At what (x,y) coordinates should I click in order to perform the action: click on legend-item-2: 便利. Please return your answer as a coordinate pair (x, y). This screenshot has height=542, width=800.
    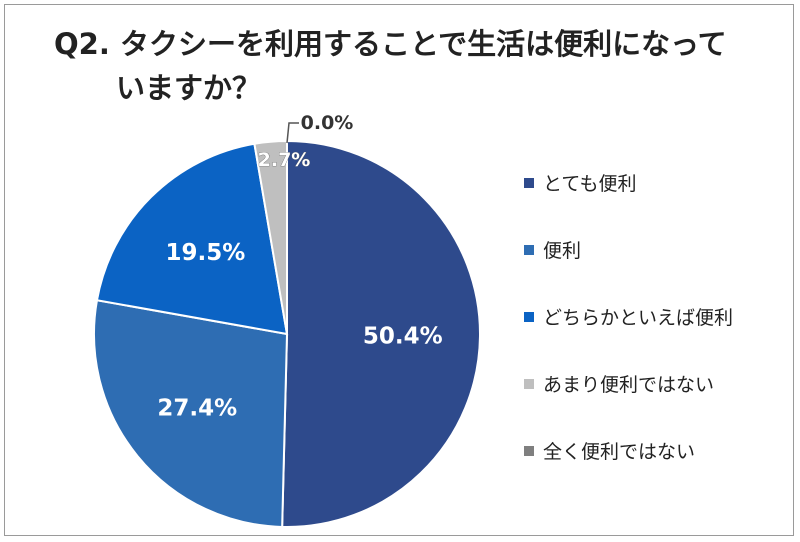
    Looking at the image, I should click on (552, 251).